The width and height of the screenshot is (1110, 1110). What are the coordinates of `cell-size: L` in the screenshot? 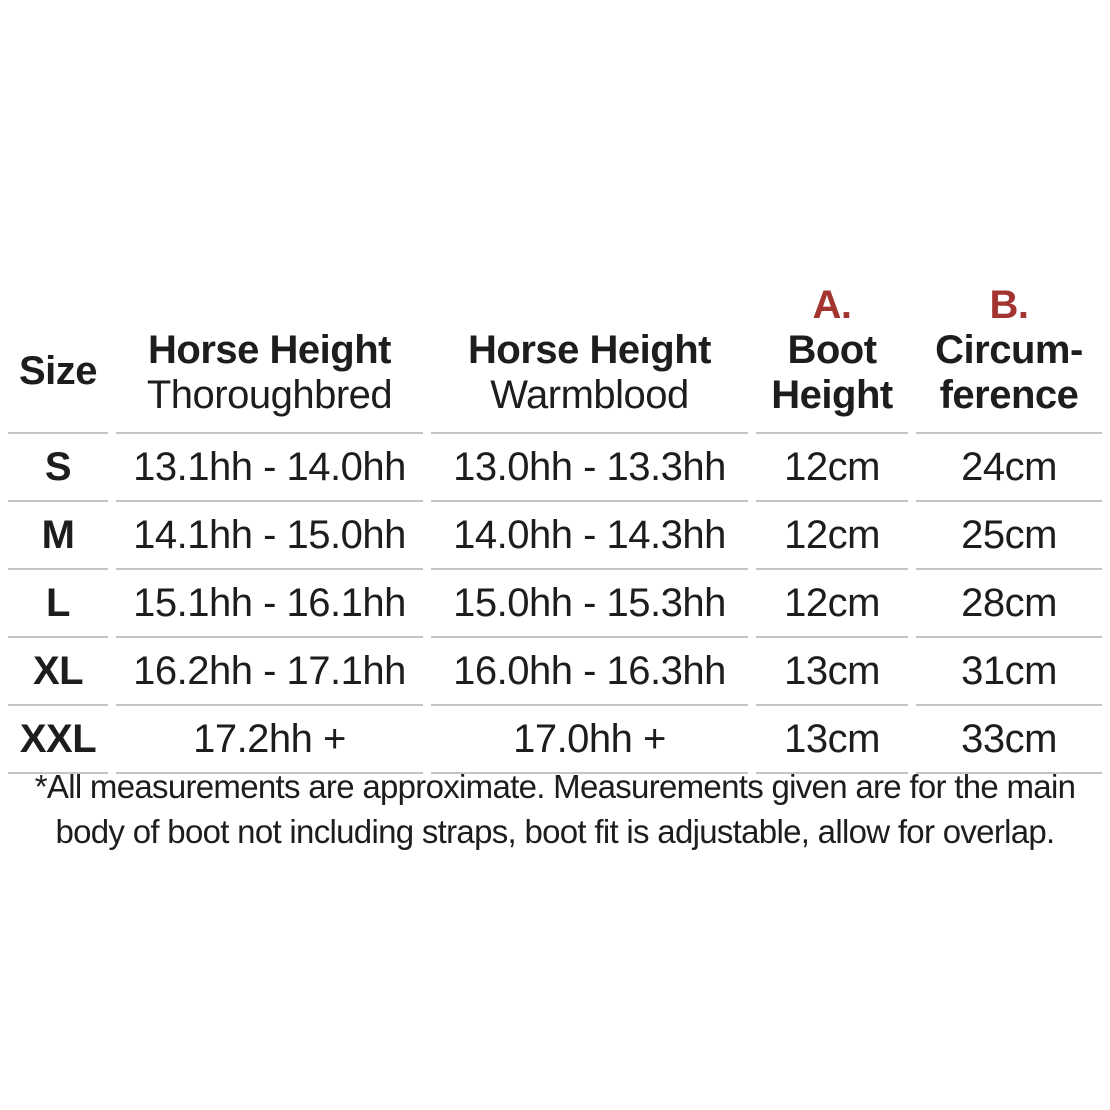 It's located at (58, 604).